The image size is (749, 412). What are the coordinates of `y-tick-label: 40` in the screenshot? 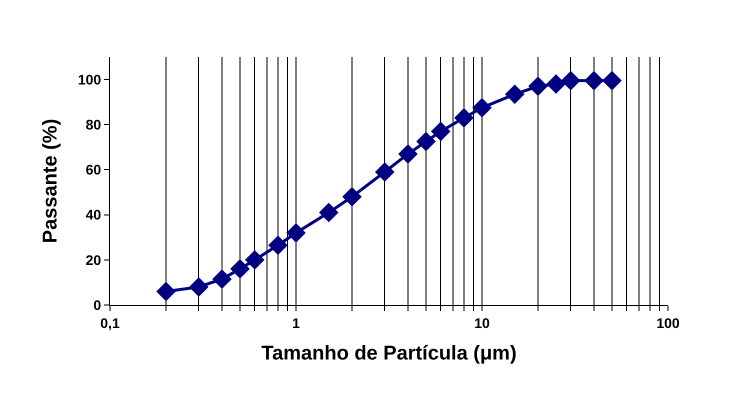 It's located at (94, 214).